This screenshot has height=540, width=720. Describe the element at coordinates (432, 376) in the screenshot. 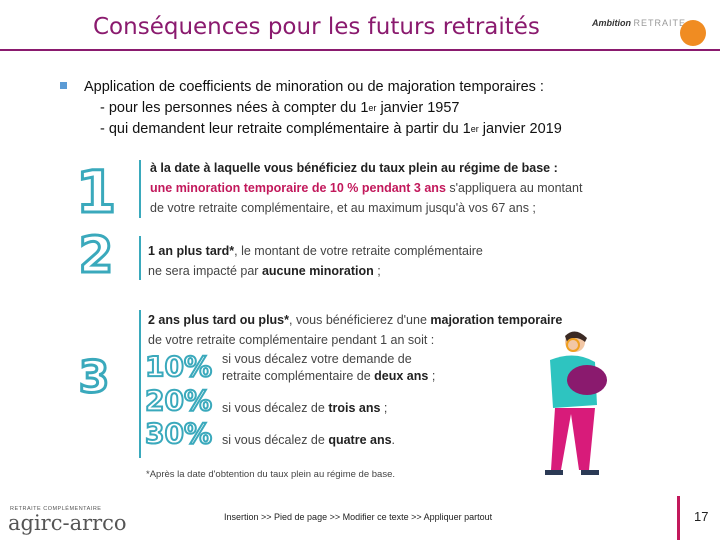

I see `percent-10-c: ;` at that location.